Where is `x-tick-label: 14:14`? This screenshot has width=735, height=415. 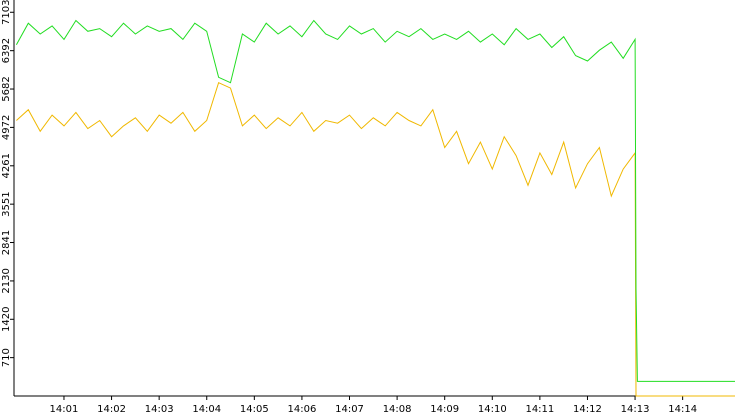 x-tick-label: 14:14 is located at coordinates (682, 409).